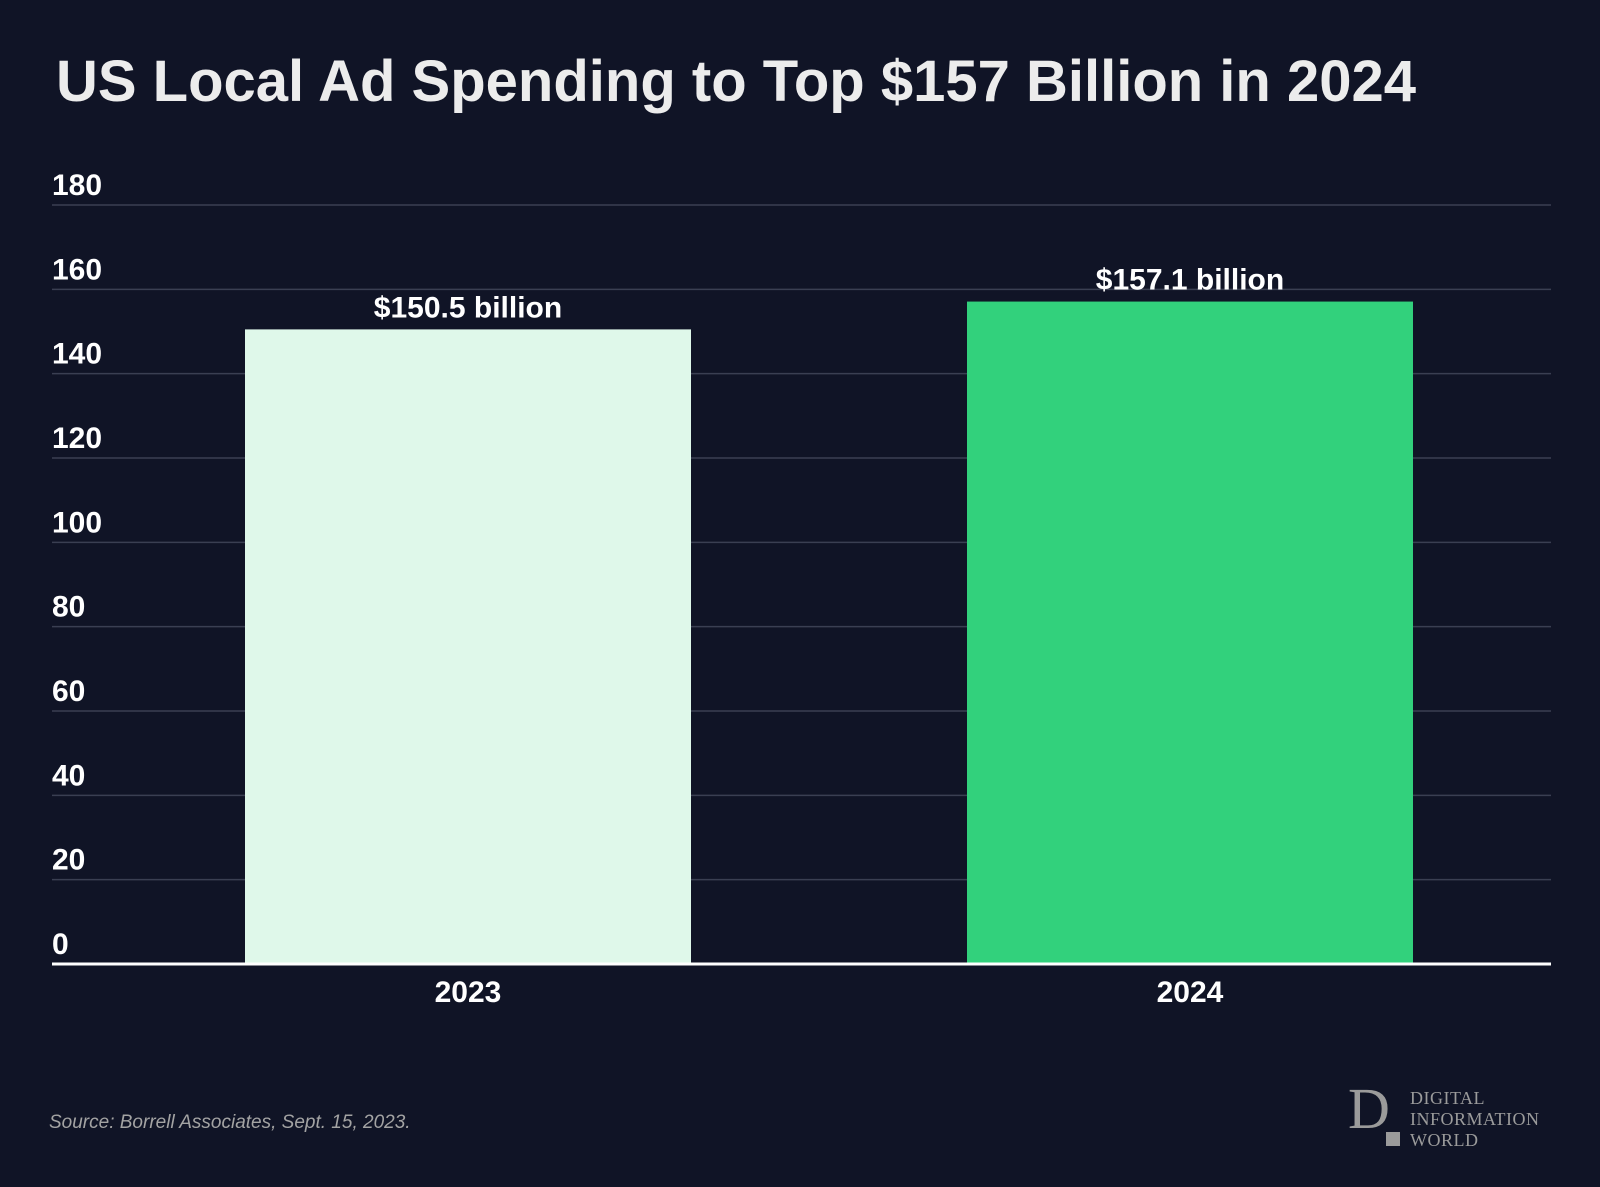 The image size is (1600, 1187). I want to click on logo-line-information: INFORMATION, so click(1475, 1119).